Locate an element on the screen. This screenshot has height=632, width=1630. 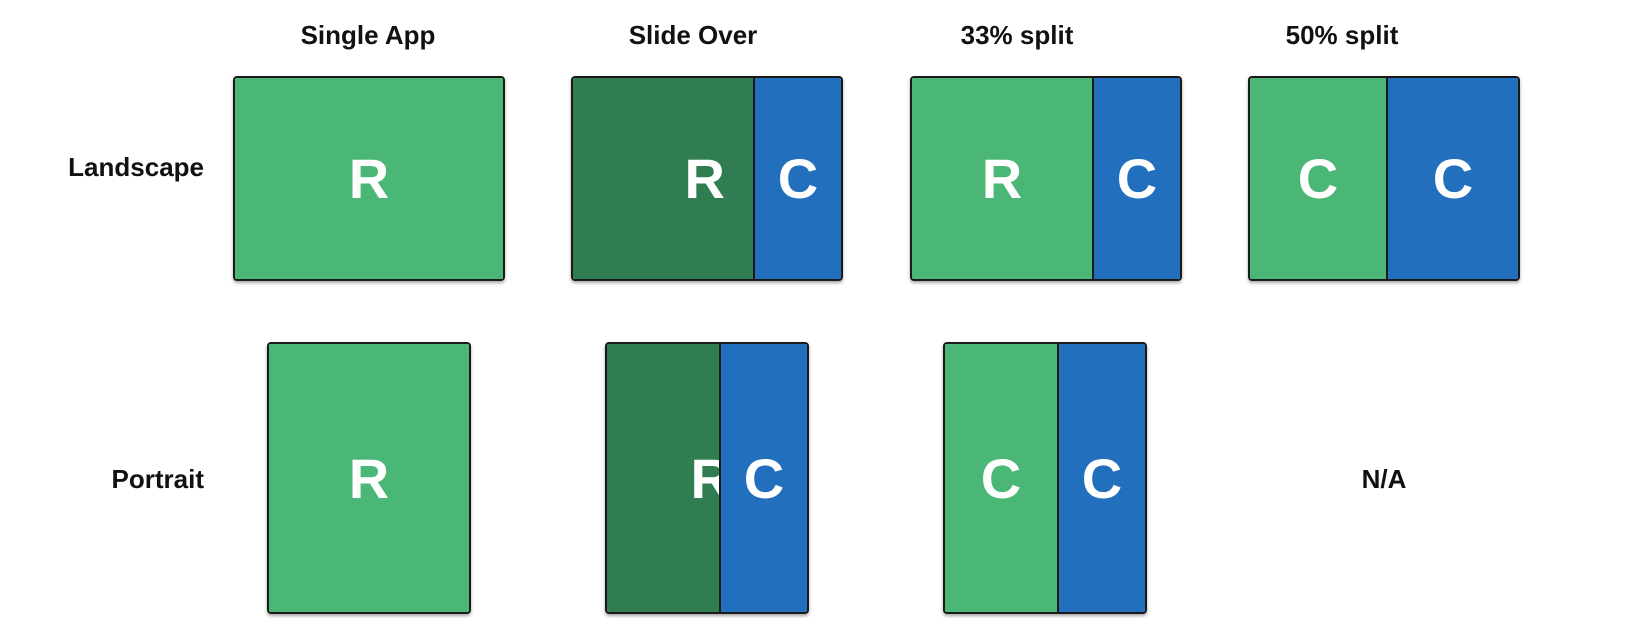
row-header-landscape: Landscape is located at coordinates (136, 167).